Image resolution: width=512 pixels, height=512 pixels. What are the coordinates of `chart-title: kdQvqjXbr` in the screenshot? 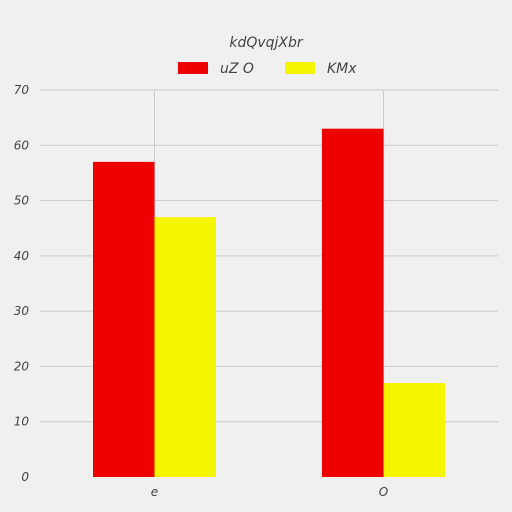 It's located at (266, 43).